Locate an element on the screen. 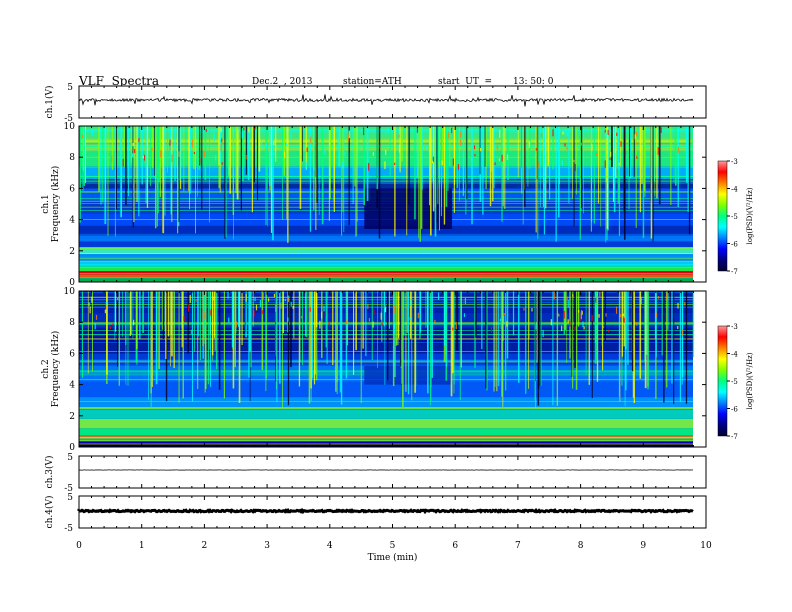  x-tick-label: 8 is located at coordinates (581, 546).